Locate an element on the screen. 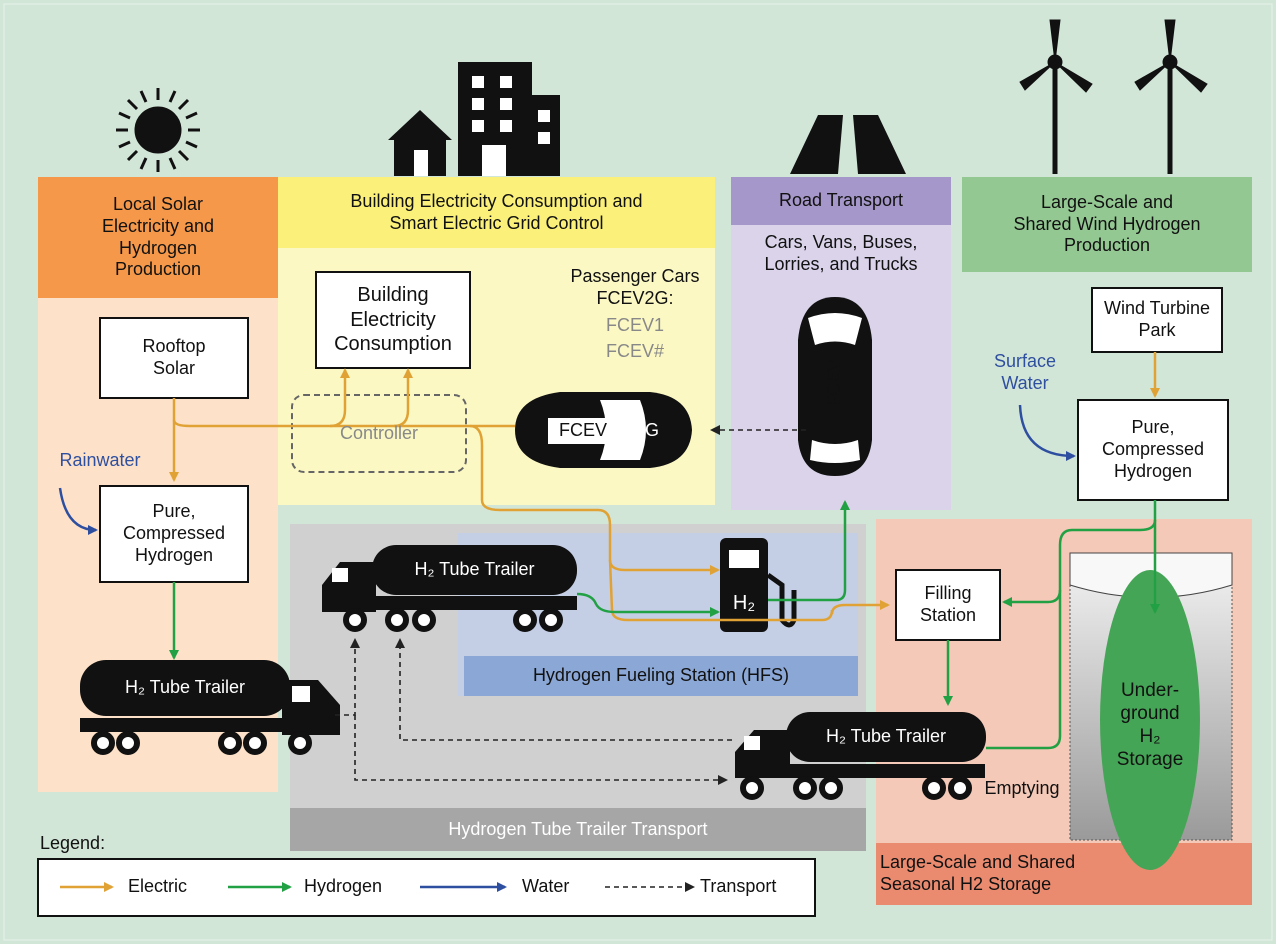  water-flows is located at coordinates (567, 469).